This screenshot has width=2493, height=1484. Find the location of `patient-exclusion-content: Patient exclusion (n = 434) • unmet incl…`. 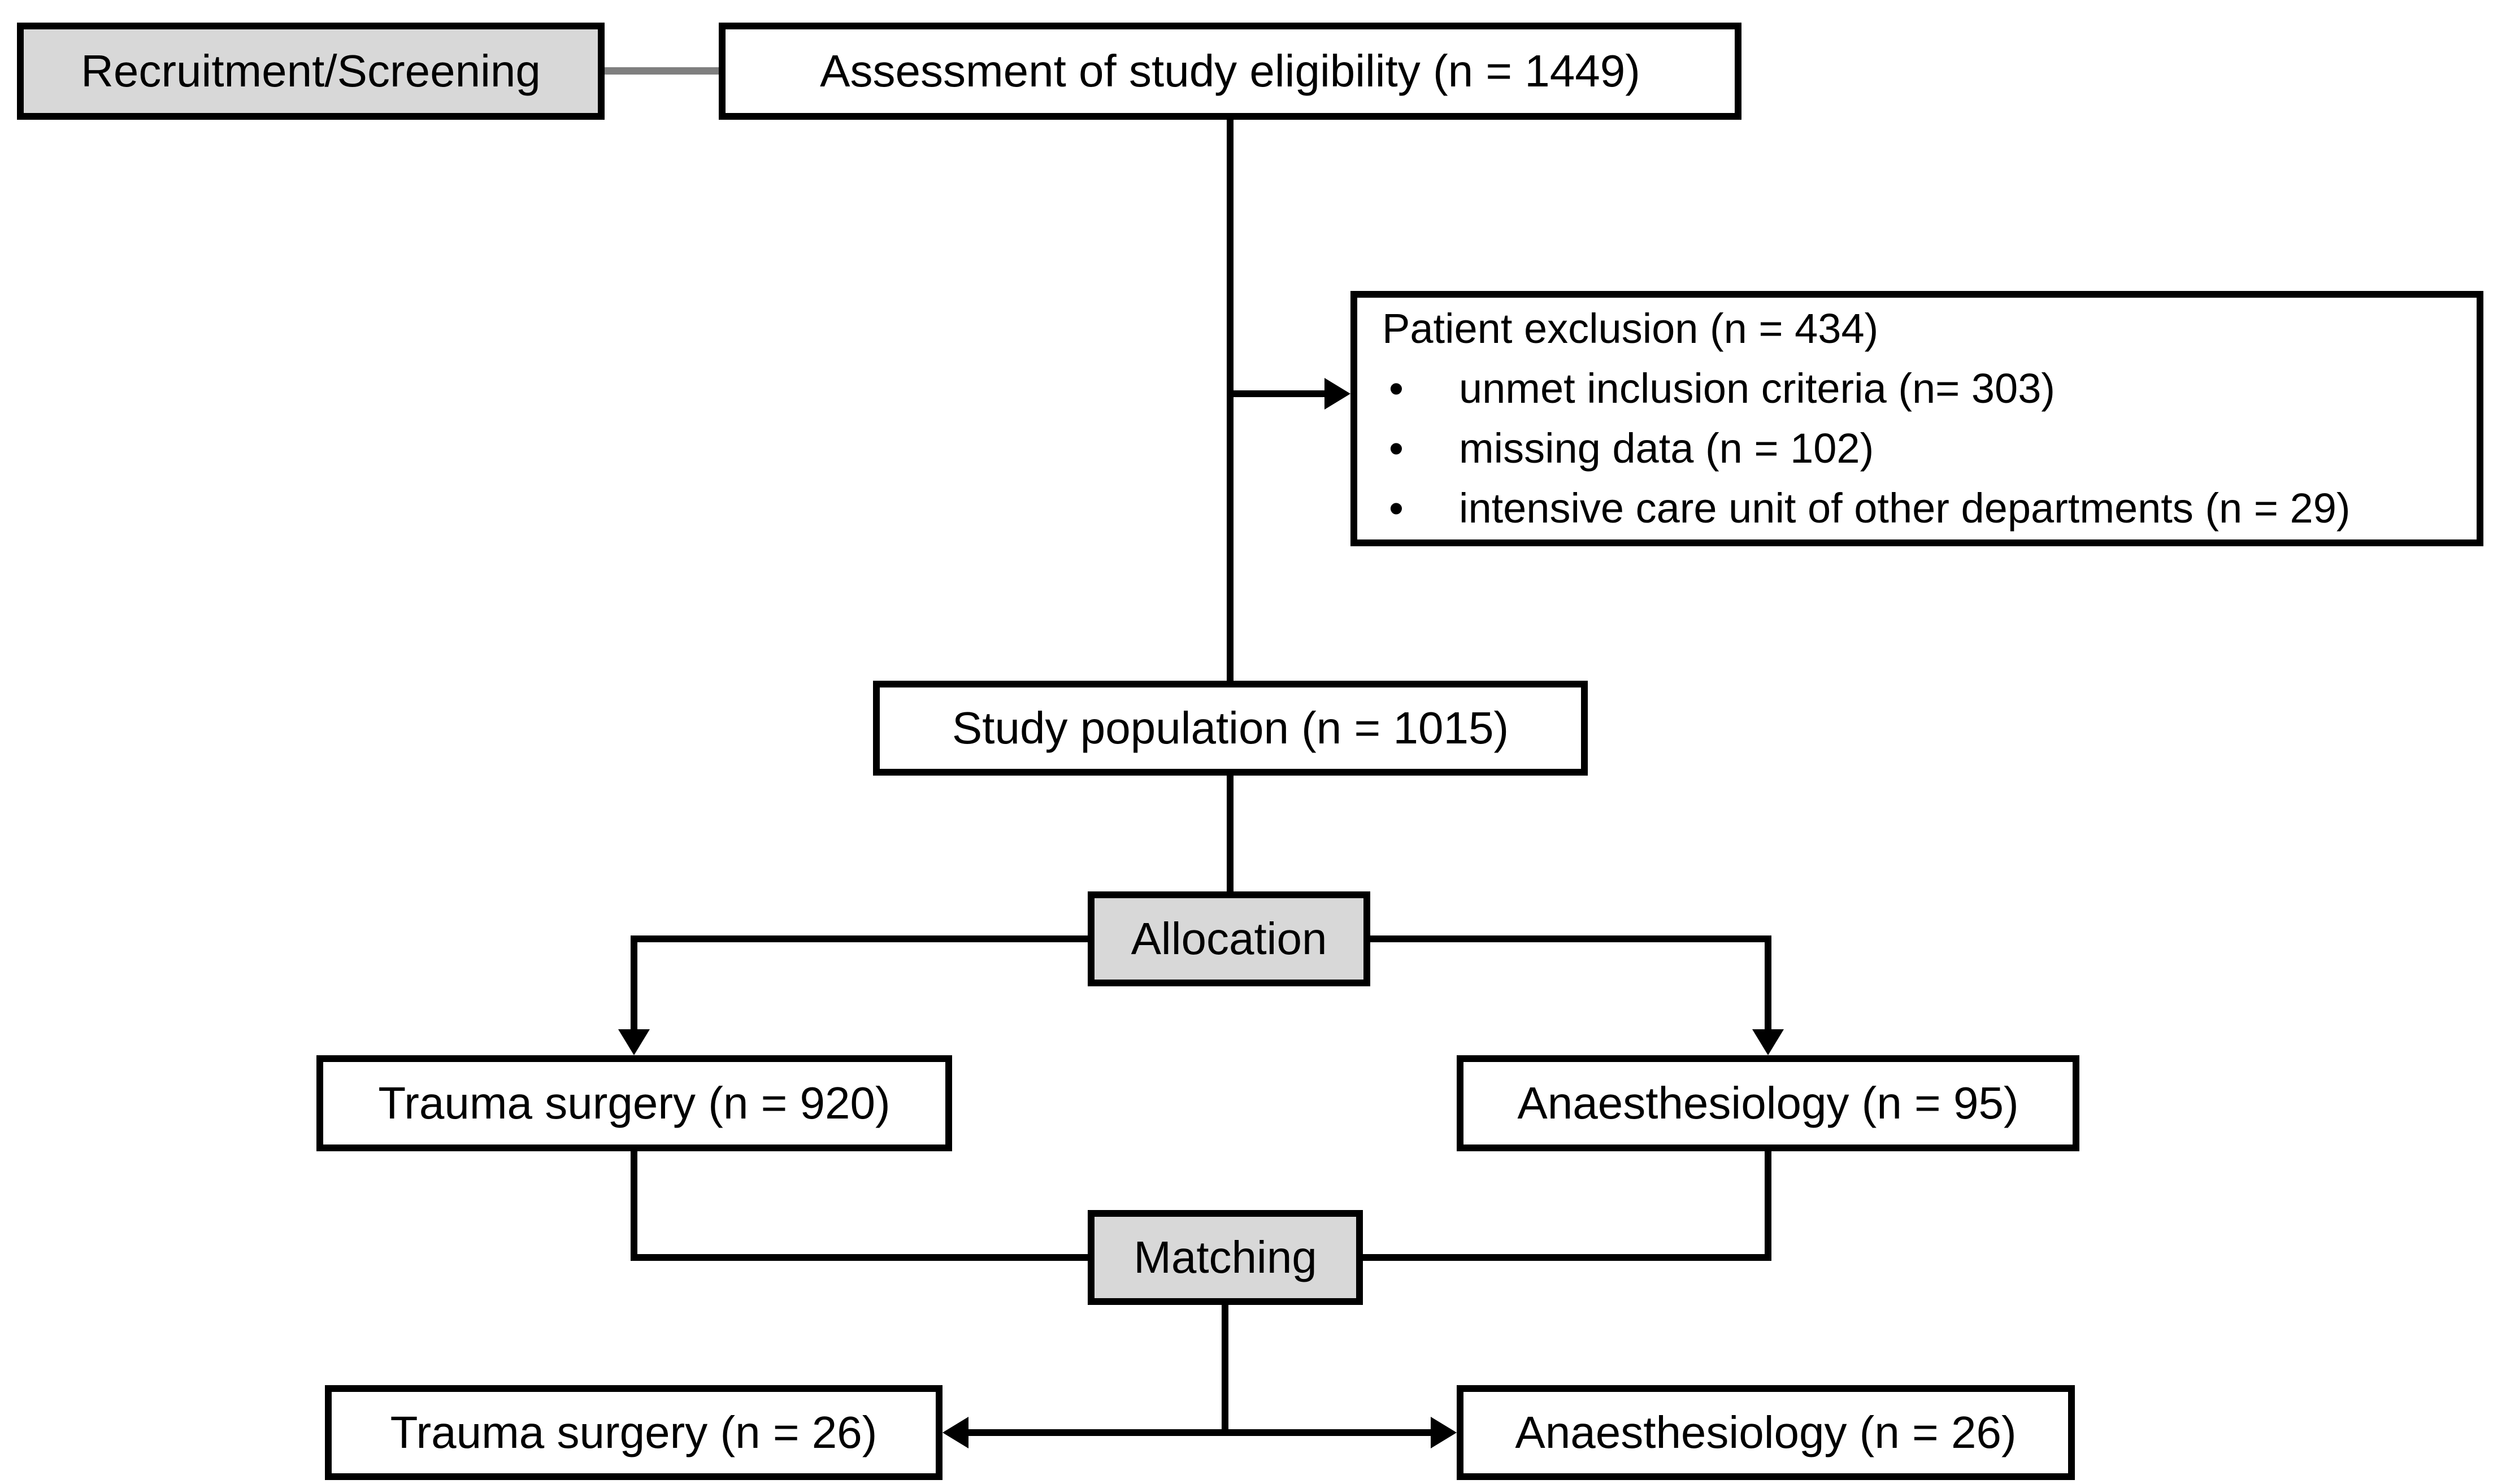

patient-exclusion-content: Patient exclusion (n = 434) • unmet incl… is located at coordinates (1917, 418).